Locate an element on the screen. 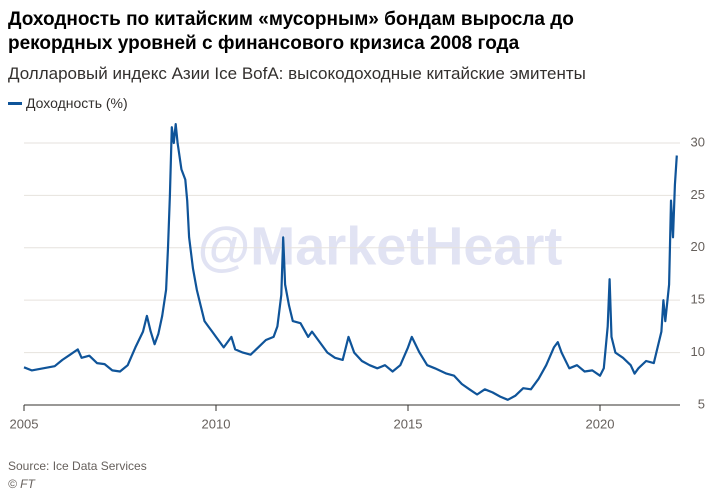  legend-swatch is located at coordinates (15, 103).